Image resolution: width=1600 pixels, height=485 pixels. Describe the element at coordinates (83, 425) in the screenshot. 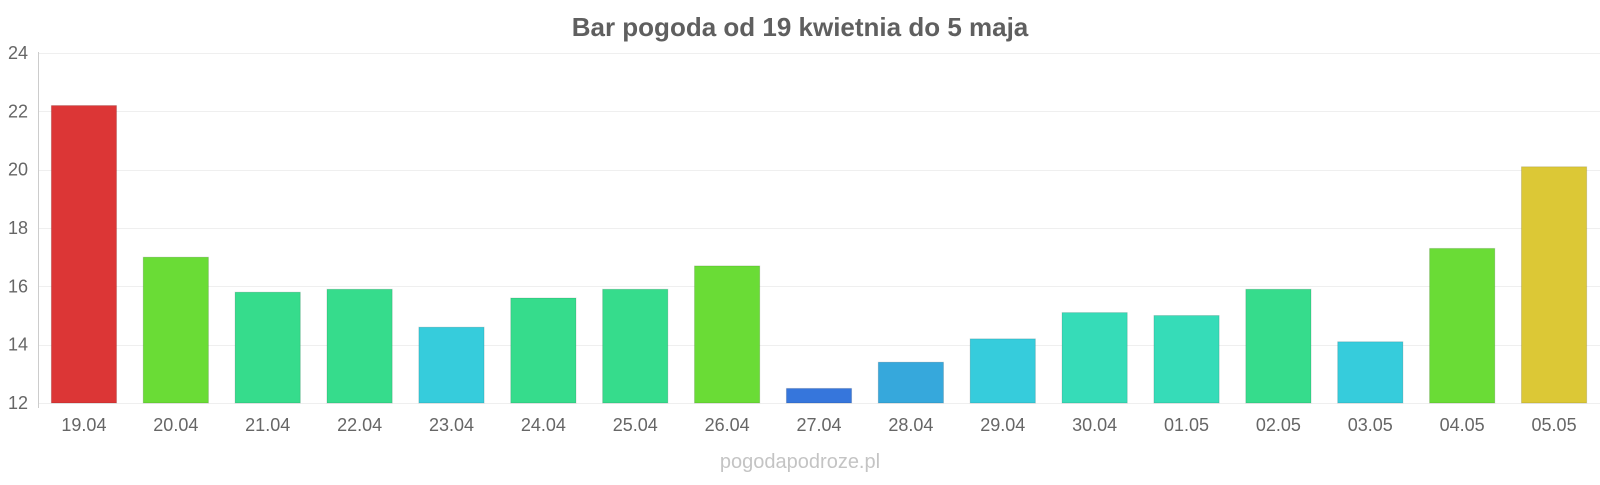

I see `x-tick-label: 19.04` at that location.